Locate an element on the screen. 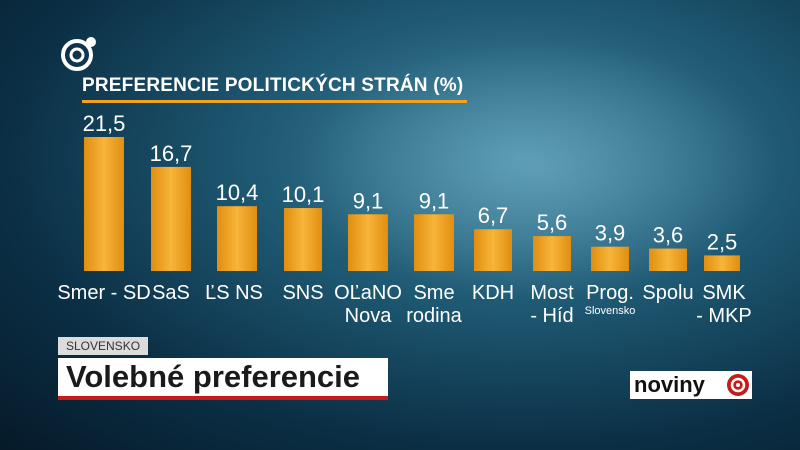 The height and width of the screenshot is (450, 800). value-label-3: 10,1 is located at coordinates (303, 194).